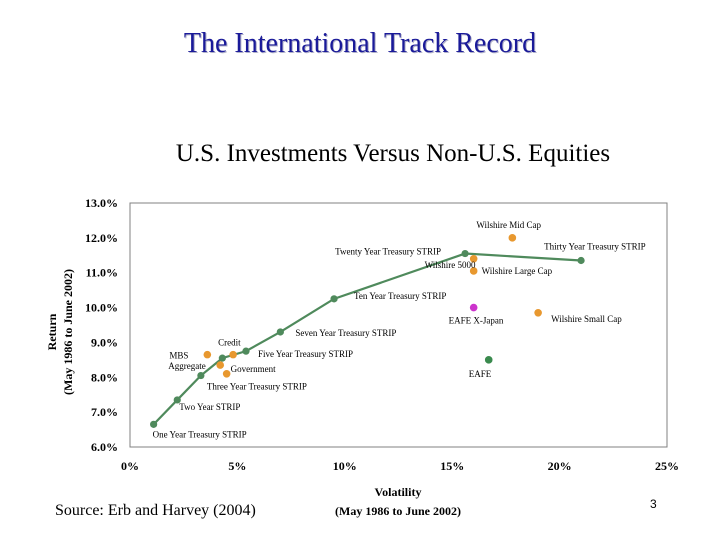  What do you see at coordinates (595, 247) in the screenshot?
I see `point-label: Thirty Year Treasury STRIP` at bounding box center [595, 247].